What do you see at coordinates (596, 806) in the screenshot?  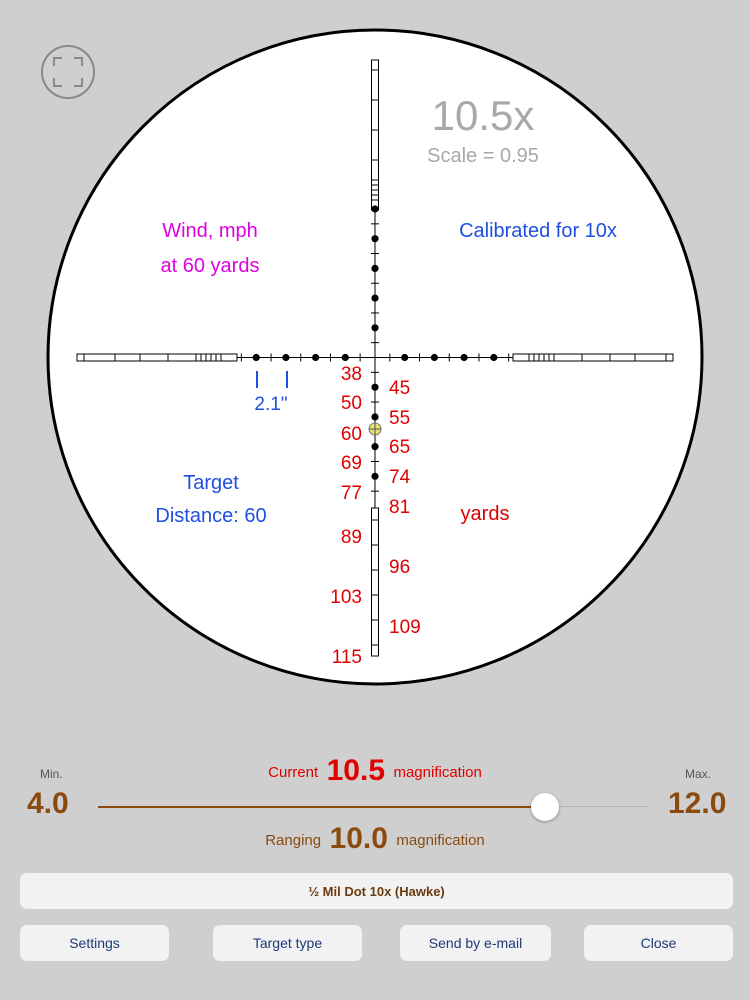 I see `magnification-slider-track` at bounding box center [596, 806].